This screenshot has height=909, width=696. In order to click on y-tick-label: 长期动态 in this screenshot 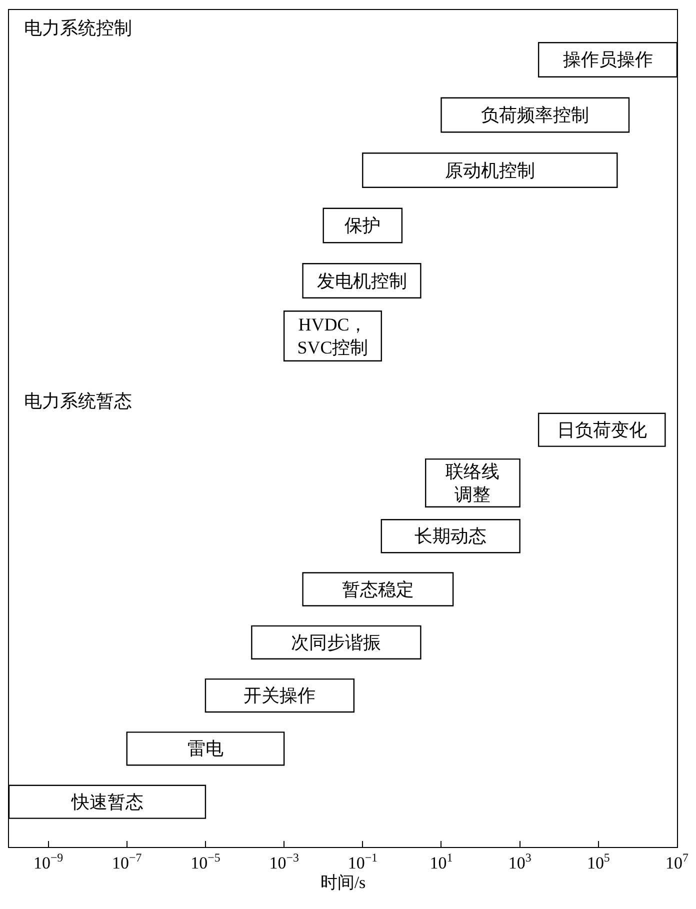, I will do `click(450, 536)`.